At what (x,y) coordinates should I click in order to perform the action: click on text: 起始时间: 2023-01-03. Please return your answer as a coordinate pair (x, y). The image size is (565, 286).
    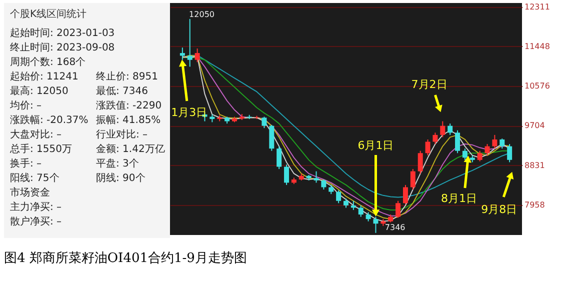
    Looking at the image, I should click on (62, 33).